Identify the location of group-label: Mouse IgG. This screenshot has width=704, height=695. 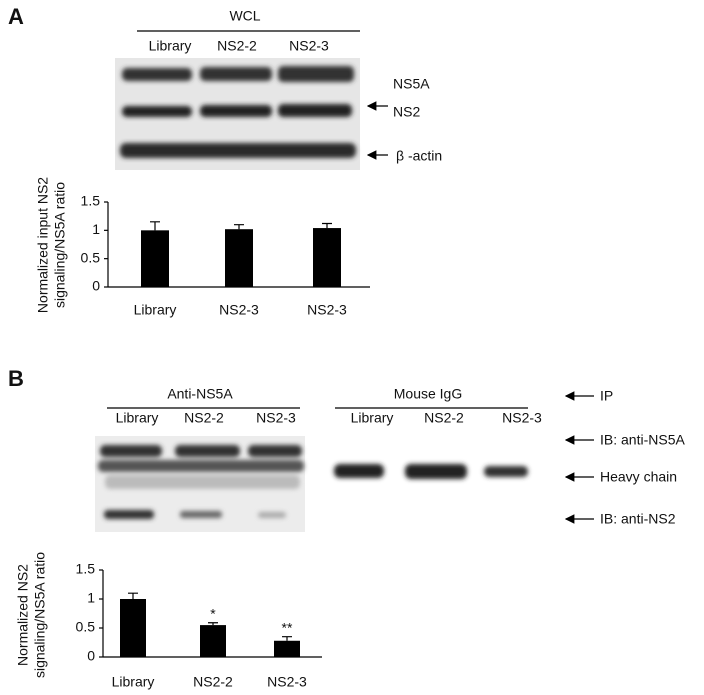
(428, 394).